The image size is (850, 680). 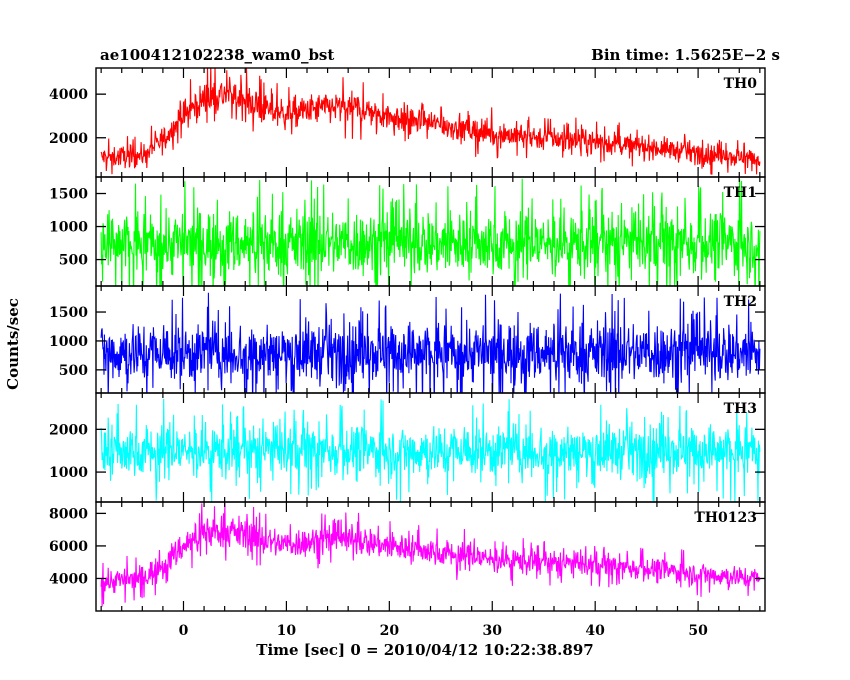 I want to click on panel-label-th0123: TH0123, so click(x=725, y=518).